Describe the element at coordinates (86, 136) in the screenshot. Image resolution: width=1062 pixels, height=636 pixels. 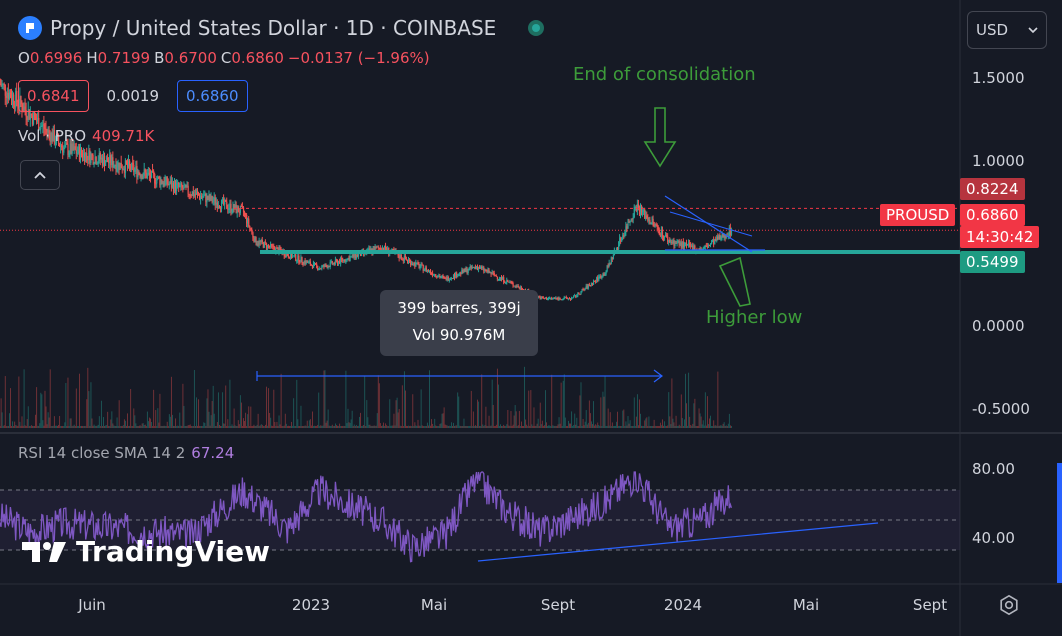
I see `volume-legend: Vol · PRO 409.71K` at that location.